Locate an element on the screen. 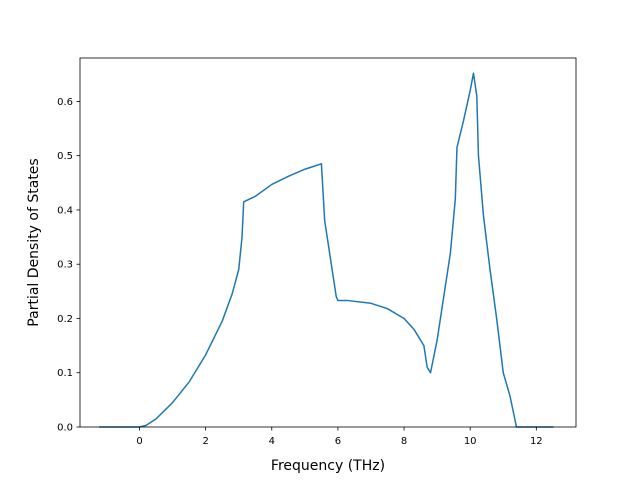 The width and height of the screenshot is (640, 480). x-axis: 0 2 4 6 8 10 12 is located at coordinates (339, 437).